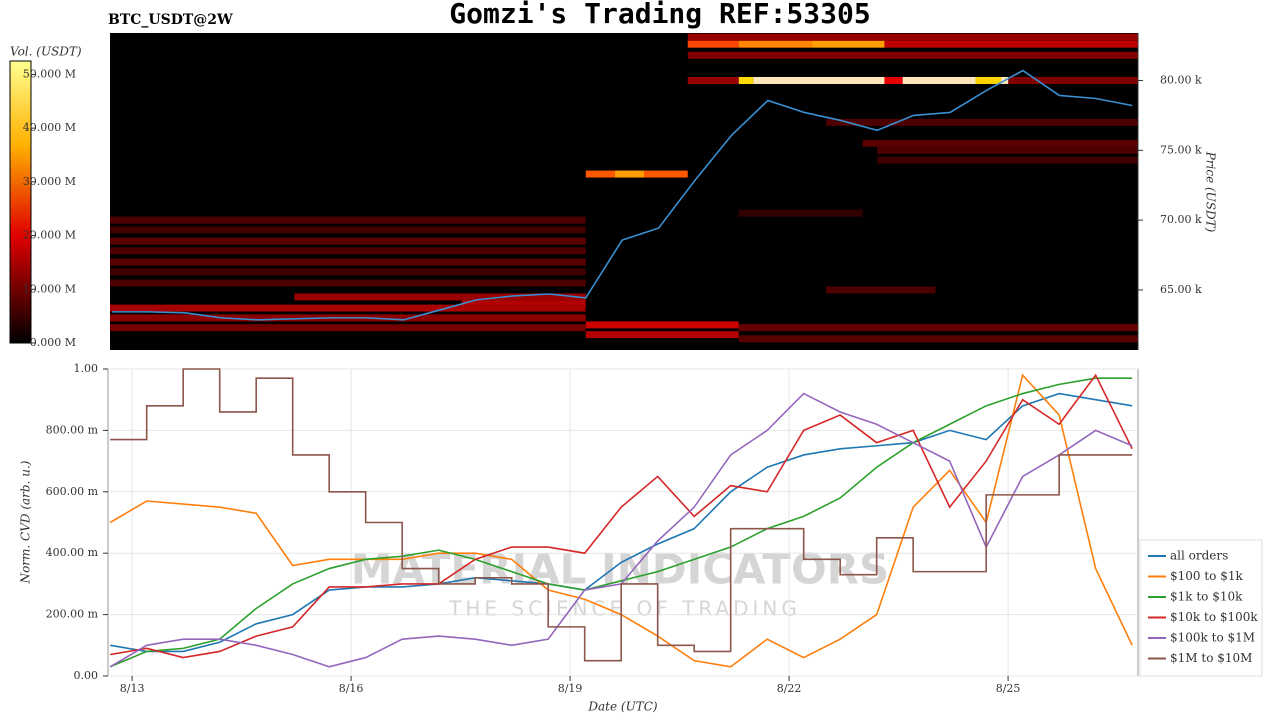  I want to click on panel-title: BTC_USDT@2W, so click(170, 20).